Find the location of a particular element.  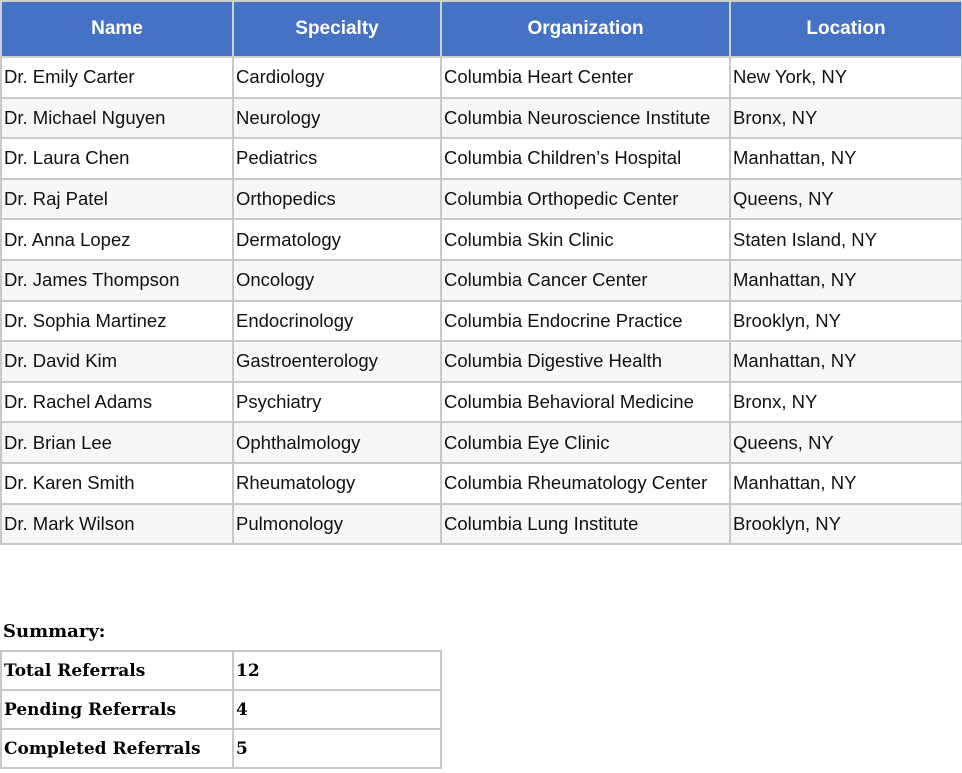

name-cell: Dr. Michael Nguyen is located at coordinates (117, 118).